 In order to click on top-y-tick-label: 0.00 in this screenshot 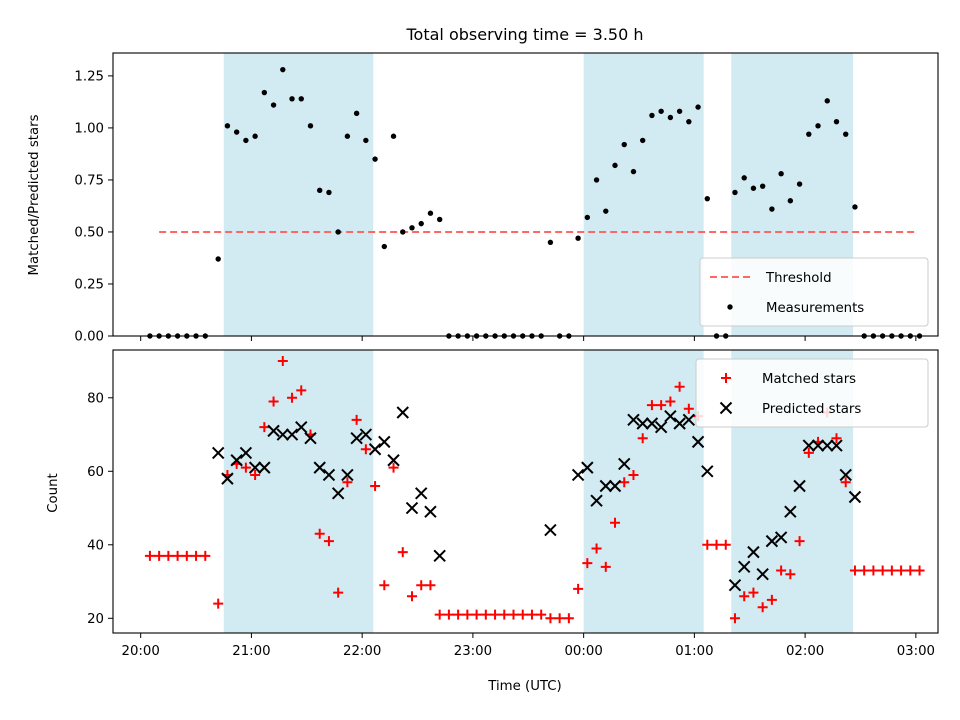, I will do `click(89, 337)`.